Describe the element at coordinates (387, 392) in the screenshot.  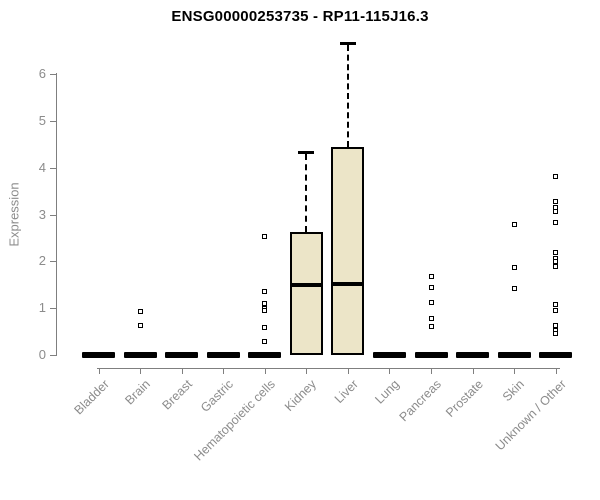
I see `x-tick-label: Lung` at that location.